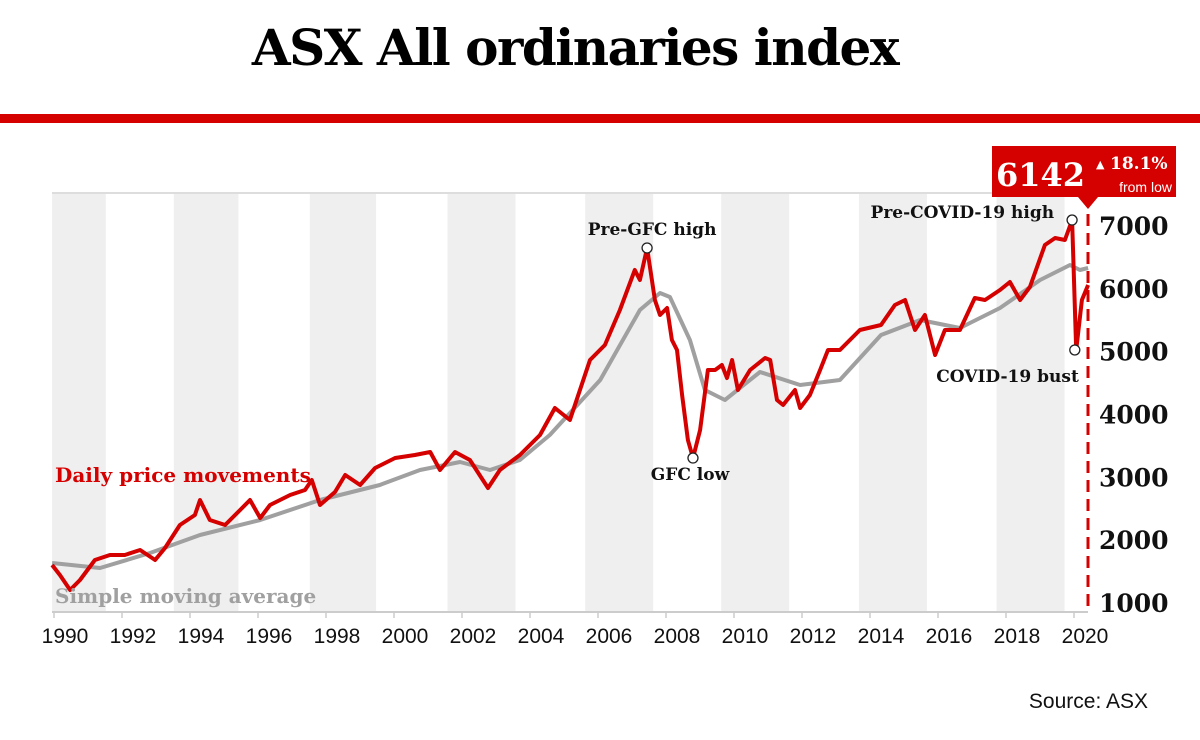 The width and height of the screenshot is (1200, 740). I want to click on x-tick-label: 2010, so click(745, 636).